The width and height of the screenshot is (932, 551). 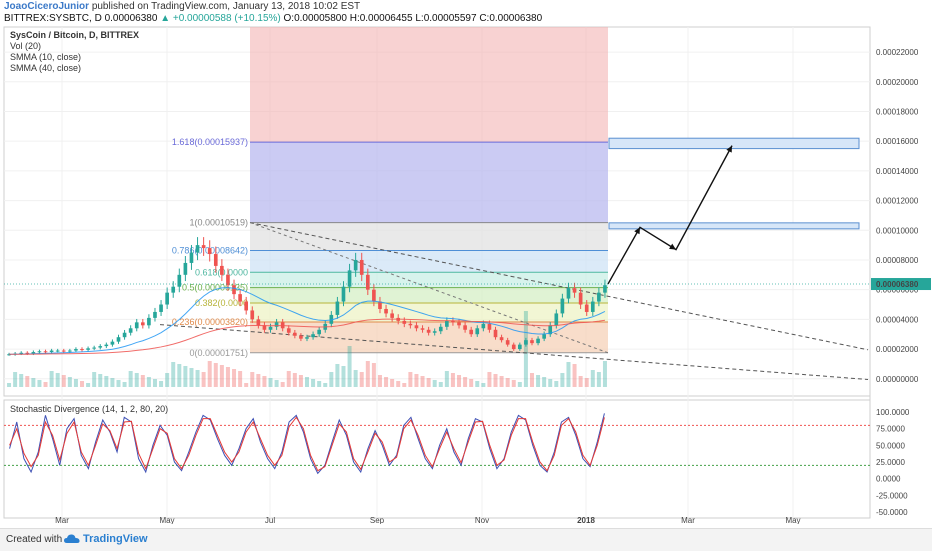 What do you see at coordinates (386, 18) in the screenshot?
I see `ohlc-high: 0.00006455` at bounding box center [386, 18].